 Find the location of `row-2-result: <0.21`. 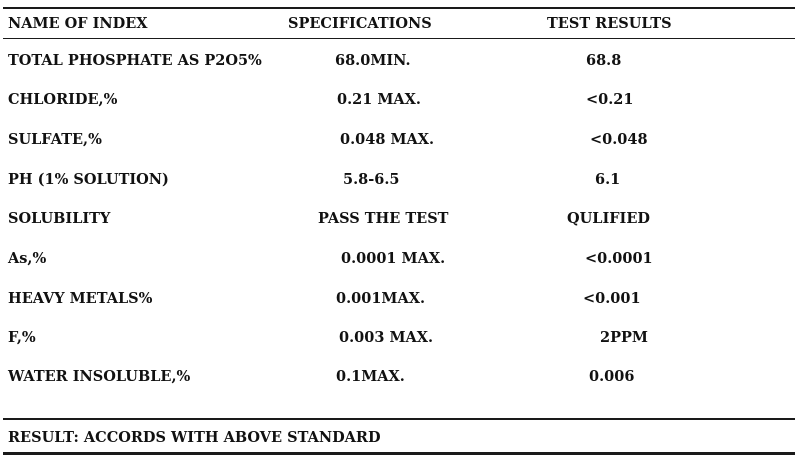

row-2-result: <0.21 is located at coordinates (610, 99).